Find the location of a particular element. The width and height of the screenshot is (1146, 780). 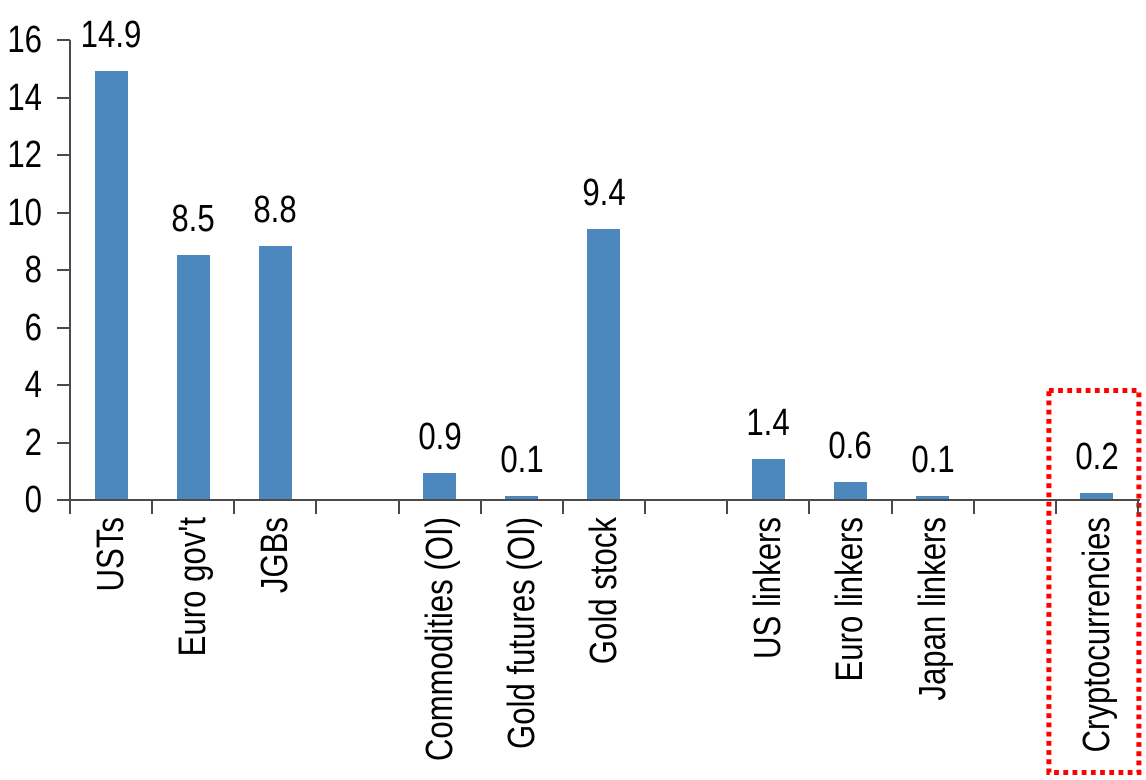

y-tick-label: 2 is located at coordinates (33, 443).